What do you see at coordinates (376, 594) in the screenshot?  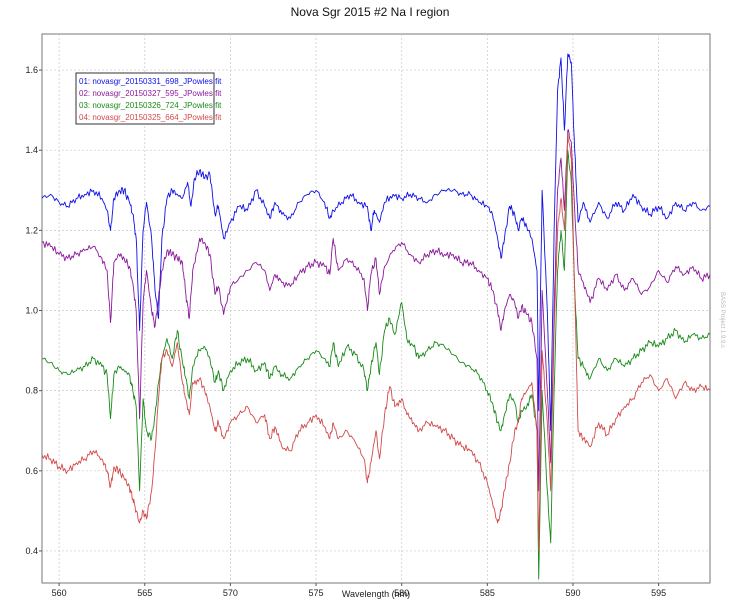 I see `x-axis-title: Wavelength (nm)` at bounding box center [376, 594].